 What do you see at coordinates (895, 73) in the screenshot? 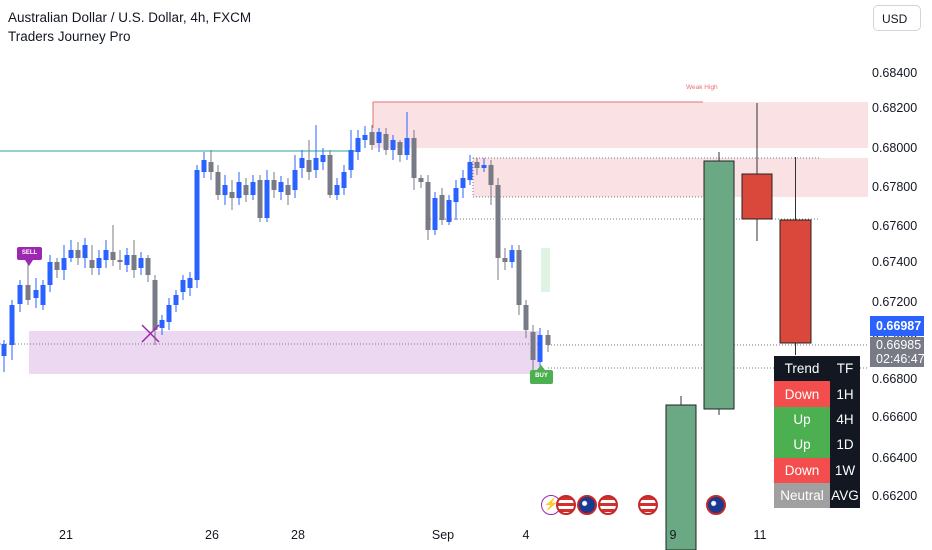
I see `price-tick-label: 0.68400` at bounding box center [895, 73].